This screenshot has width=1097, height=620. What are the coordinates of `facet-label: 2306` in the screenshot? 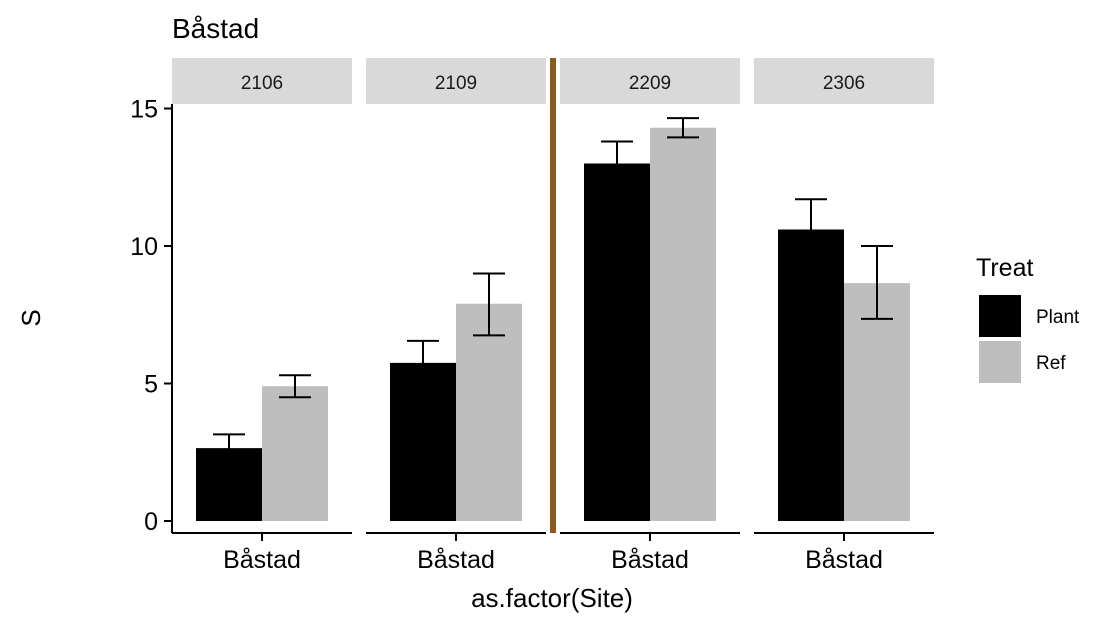 It's located at (844, 83).